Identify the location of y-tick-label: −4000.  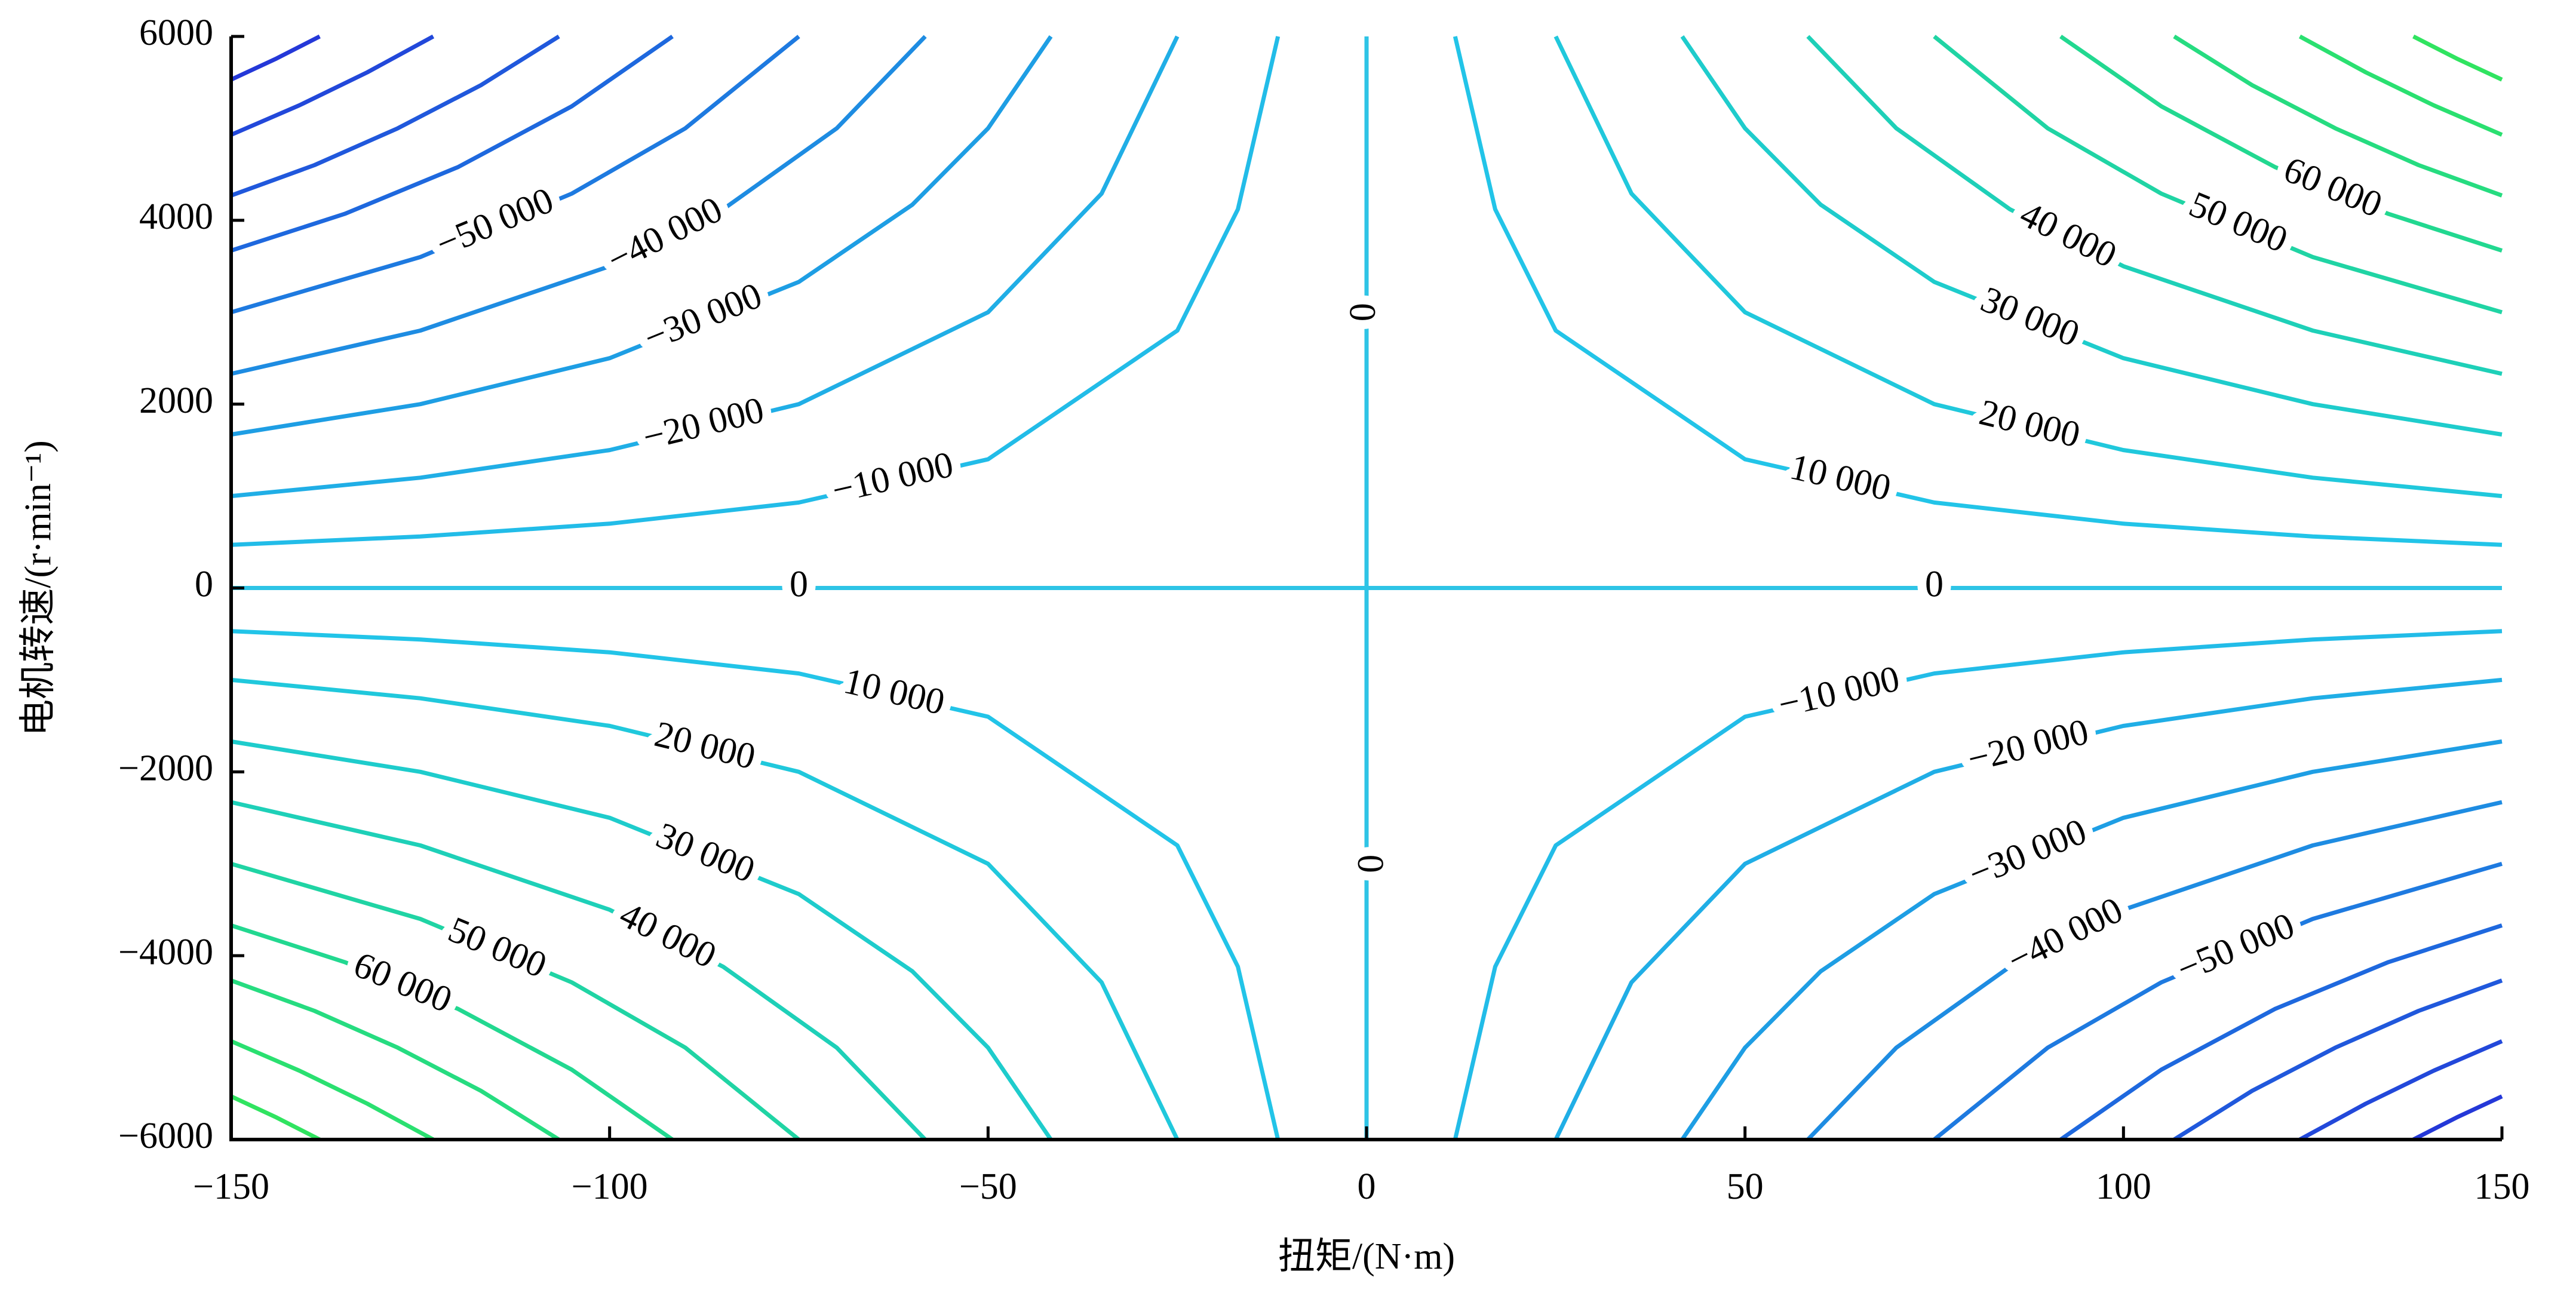
(165, 952).